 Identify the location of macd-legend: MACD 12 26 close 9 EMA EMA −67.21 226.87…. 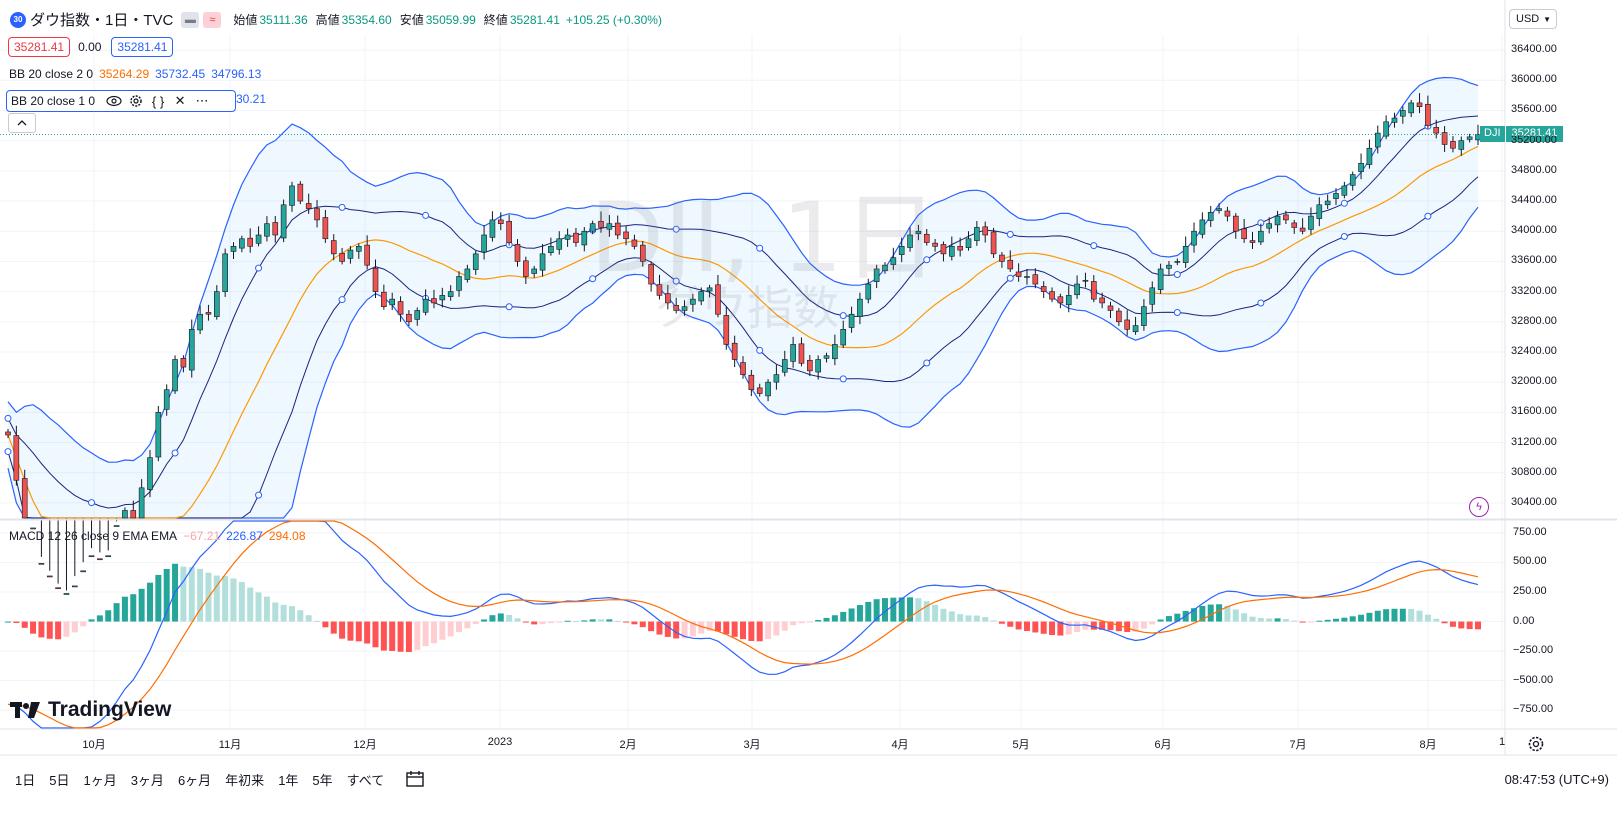
(160, 536).